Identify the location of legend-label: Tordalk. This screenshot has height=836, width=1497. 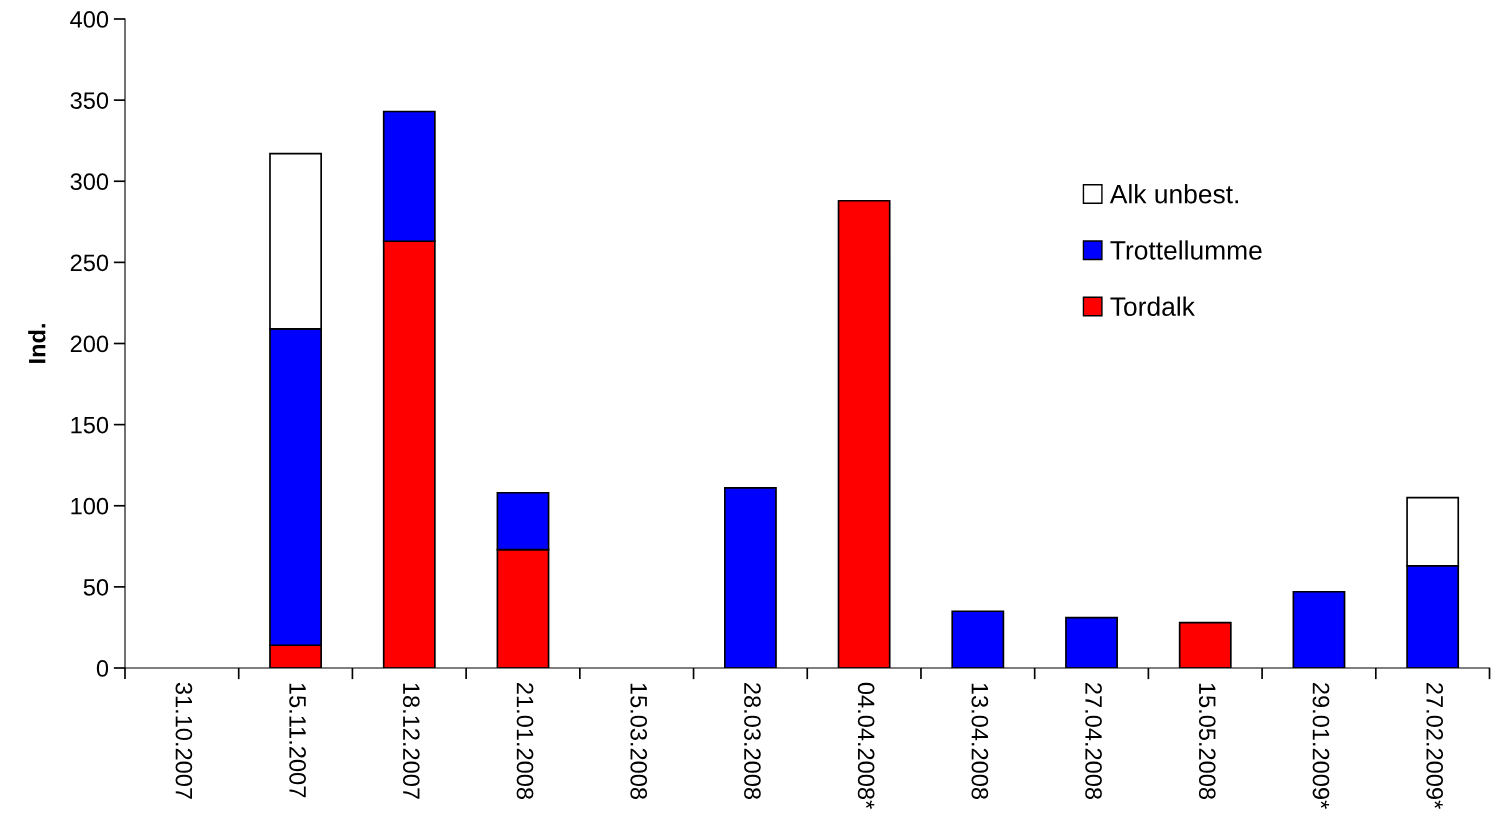
(1152, 306).